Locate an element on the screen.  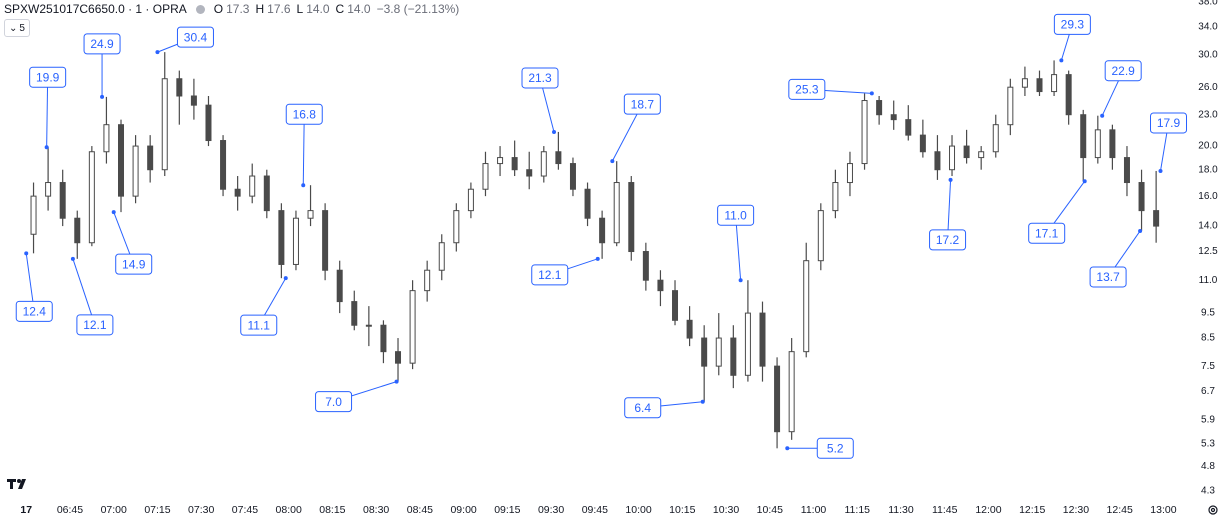
x-tick-label: 09:45 is located at coordinates (595, 510).